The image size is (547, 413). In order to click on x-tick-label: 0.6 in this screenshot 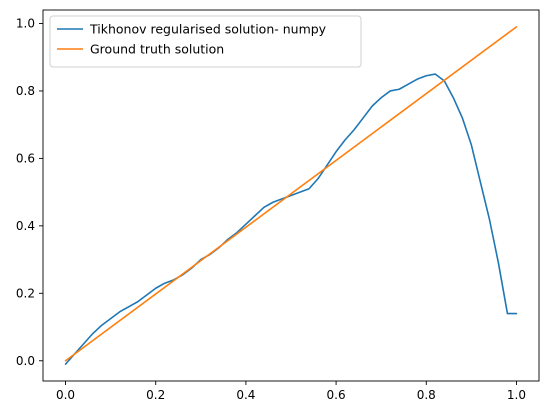, I will do `click(336, 395)`.